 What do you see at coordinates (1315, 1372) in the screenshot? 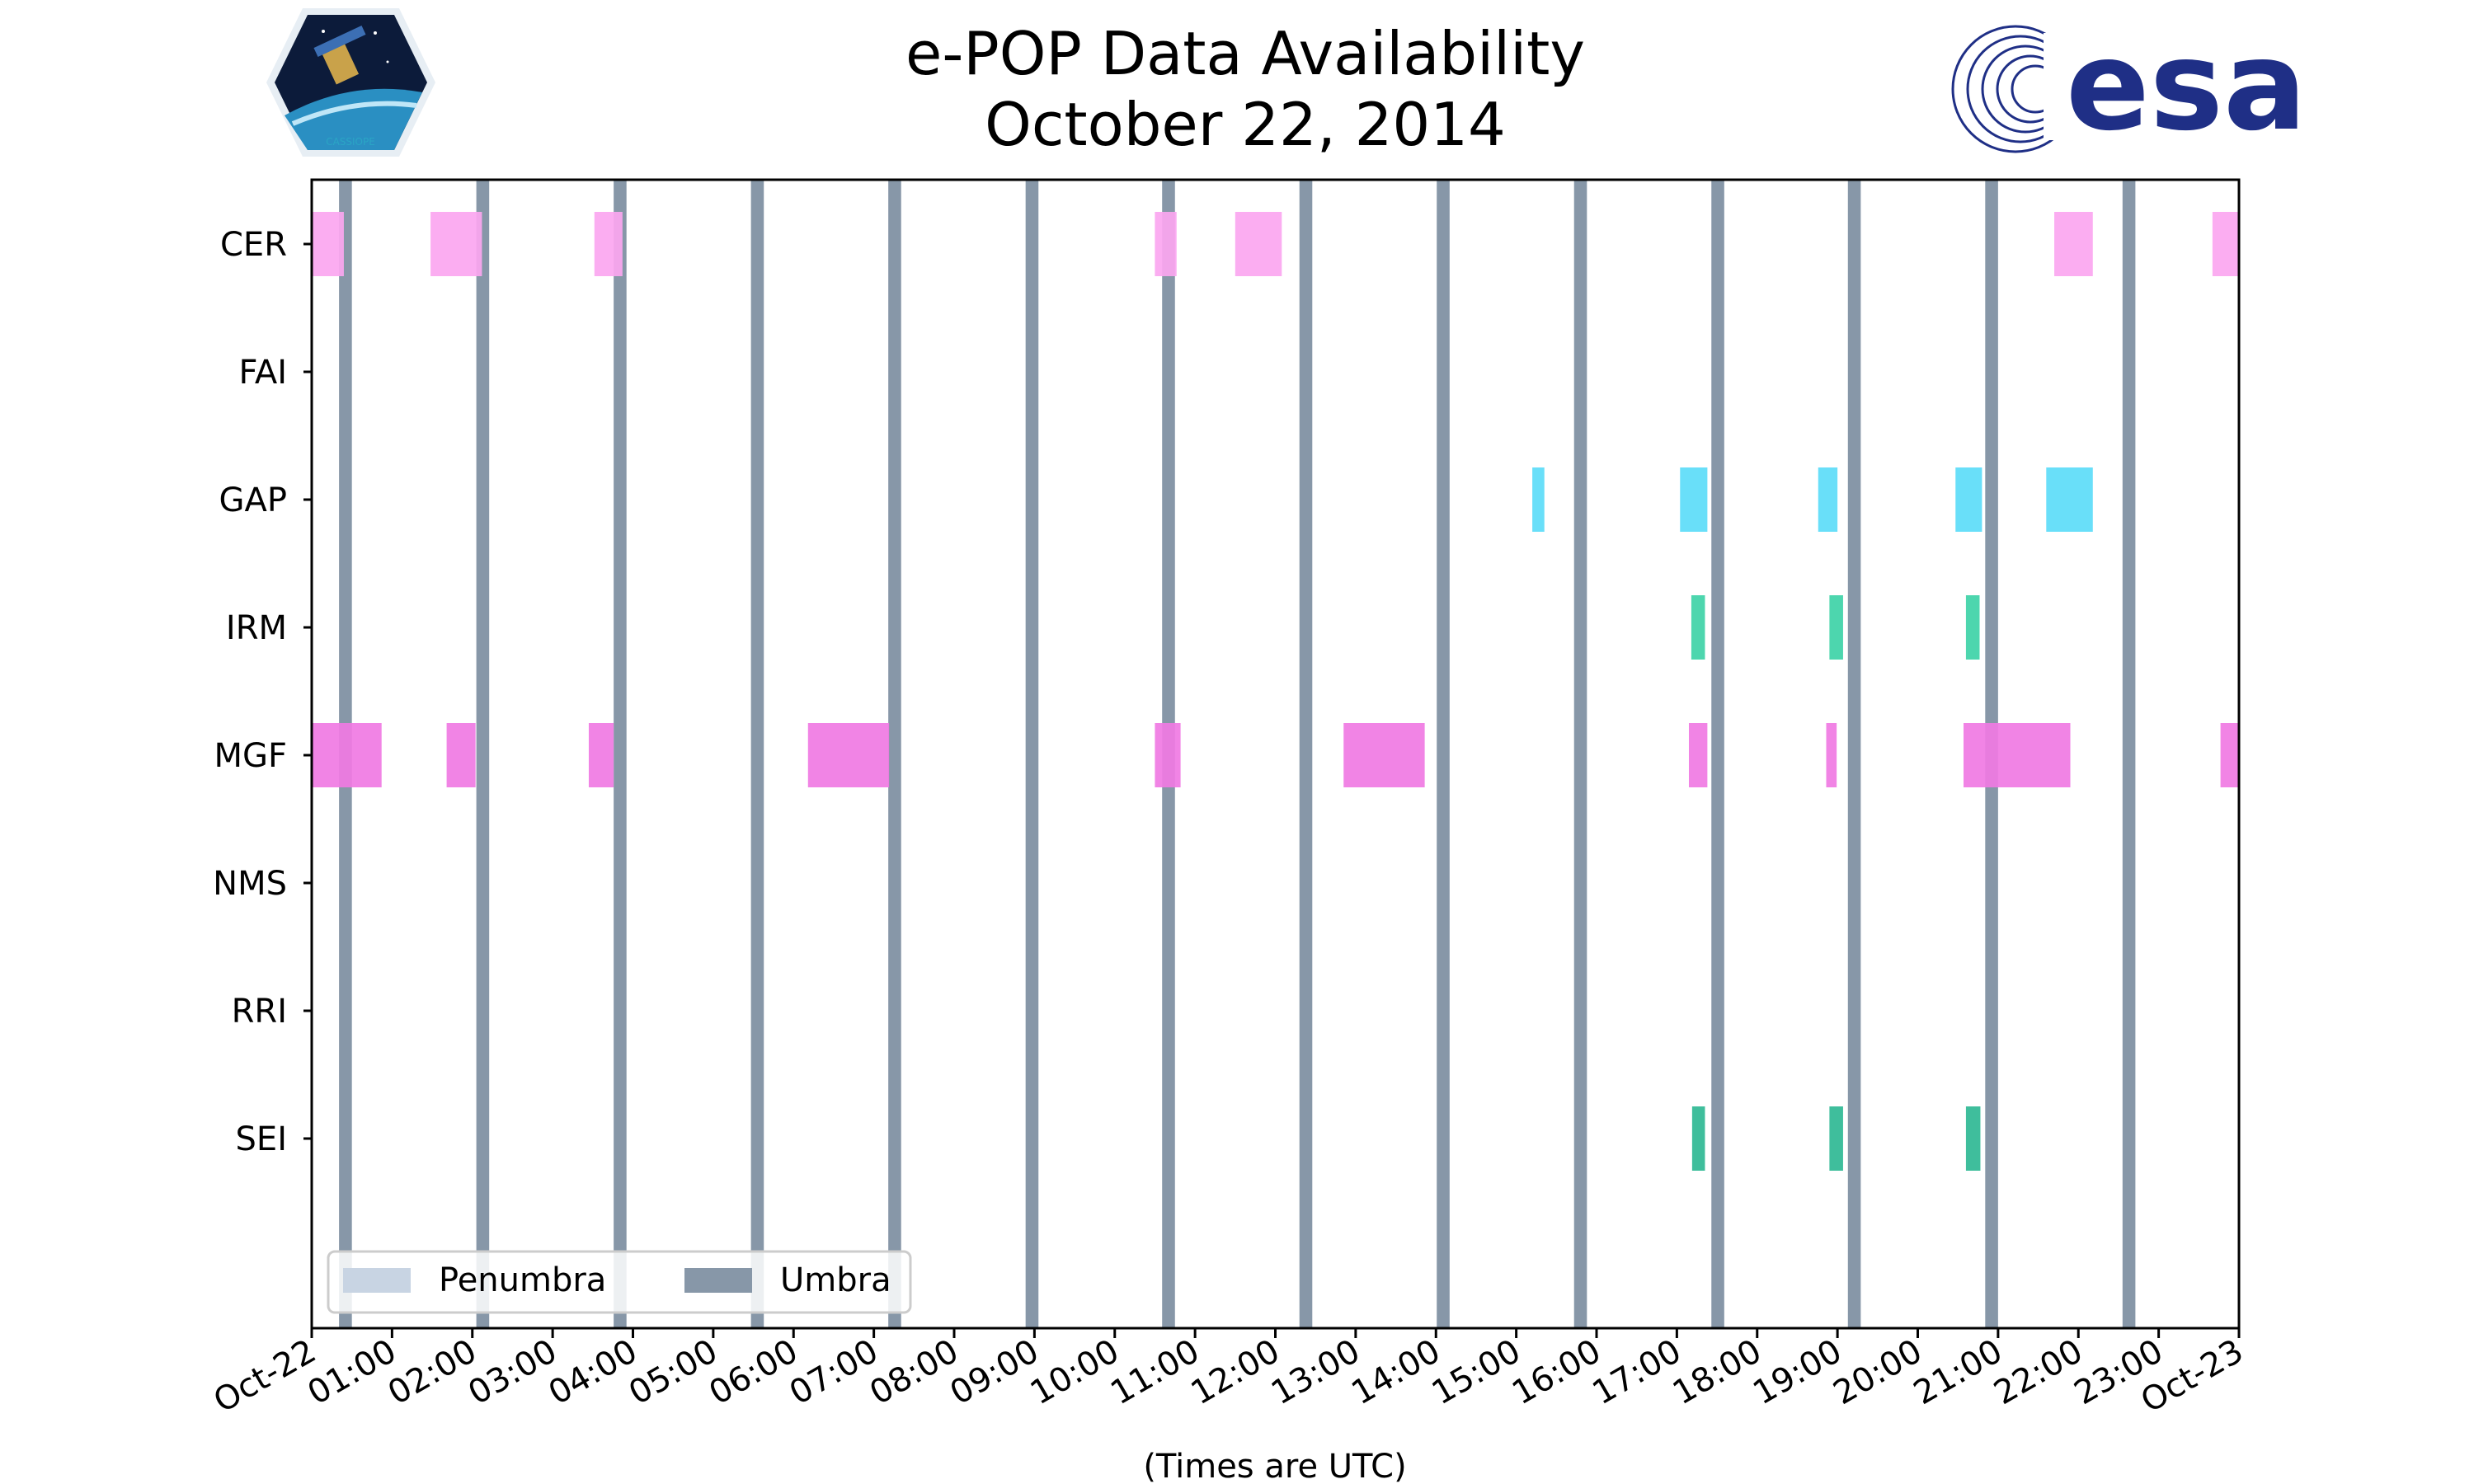
I see `x-tick-label-13: 13:00` at bounding box center [1315, 1372].